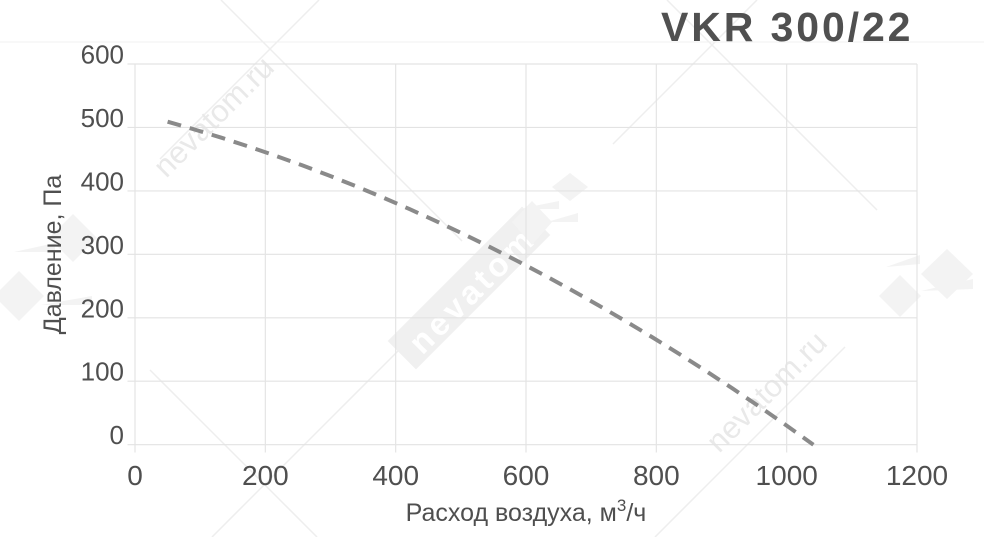  Describe the element at coordinates (102, 245) in the screenshot. I see `svg-text: 300` at that location.